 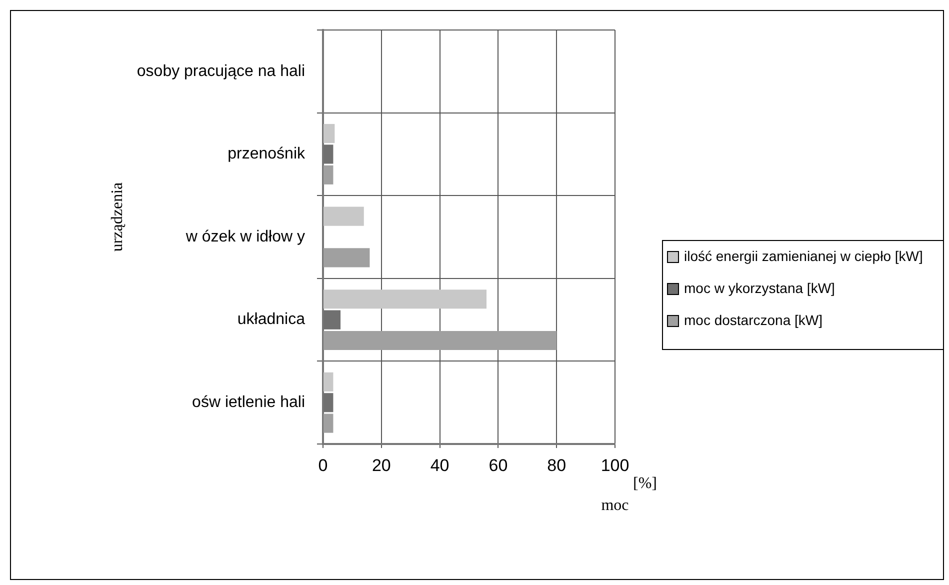 What do you see at coordinates (248, 403) in the screenshot?
I see `y-tick-label: ośw ietlenie hali` at bounding box center [248, 403].